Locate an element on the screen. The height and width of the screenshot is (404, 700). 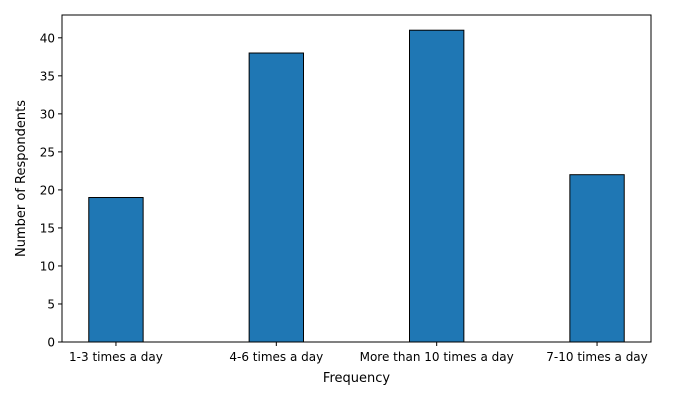
y-axis-label: Number of Respondents is located at coordinates (21, 178).